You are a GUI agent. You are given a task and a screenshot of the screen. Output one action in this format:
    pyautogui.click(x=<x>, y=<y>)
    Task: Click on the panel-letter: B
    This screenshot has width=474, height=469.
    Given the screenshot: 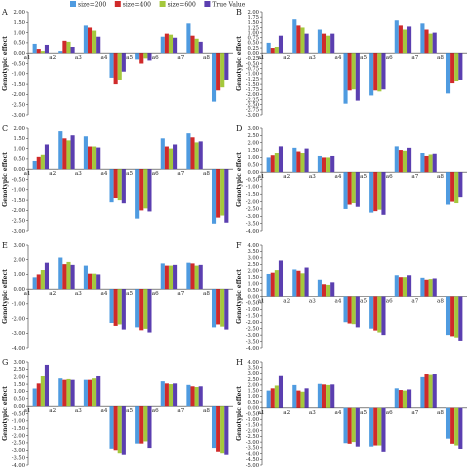 What is the action you would take?
    pyautogui.click(x=239, y=12)
    